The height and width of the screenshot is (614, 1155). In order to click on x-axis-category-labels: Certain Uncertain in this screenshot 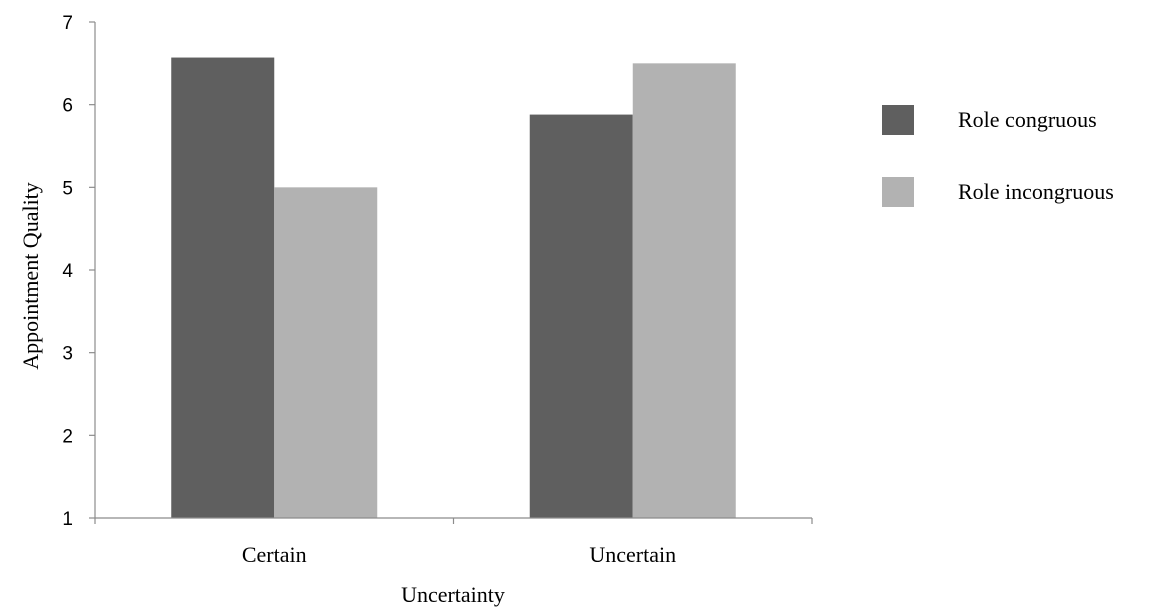, I will do `click(453, 542)`.